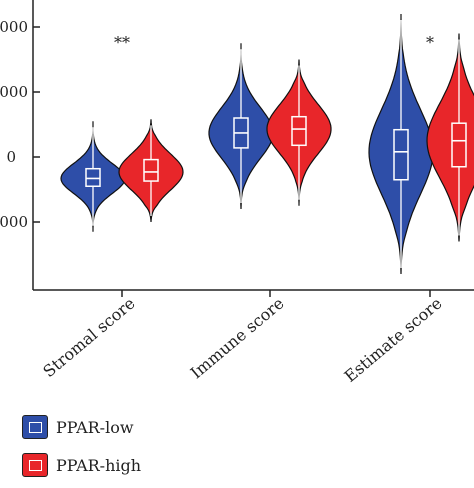  What do you see at coordinates (430, 42) in the screenshot?
I see `significance-label: *` at bounding box center [430, 42].